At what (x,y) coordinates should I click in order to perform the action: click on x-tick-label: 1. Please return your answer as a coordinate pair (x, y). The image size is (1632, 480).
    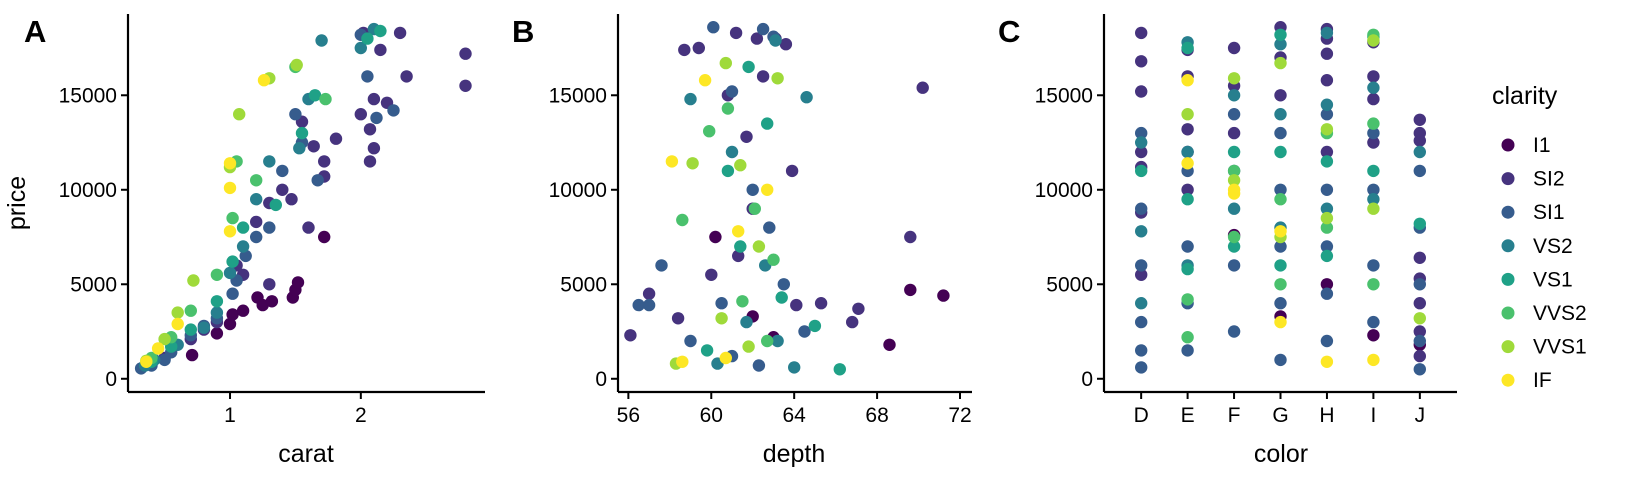
    Looking at the image, I should click on (230, 415).